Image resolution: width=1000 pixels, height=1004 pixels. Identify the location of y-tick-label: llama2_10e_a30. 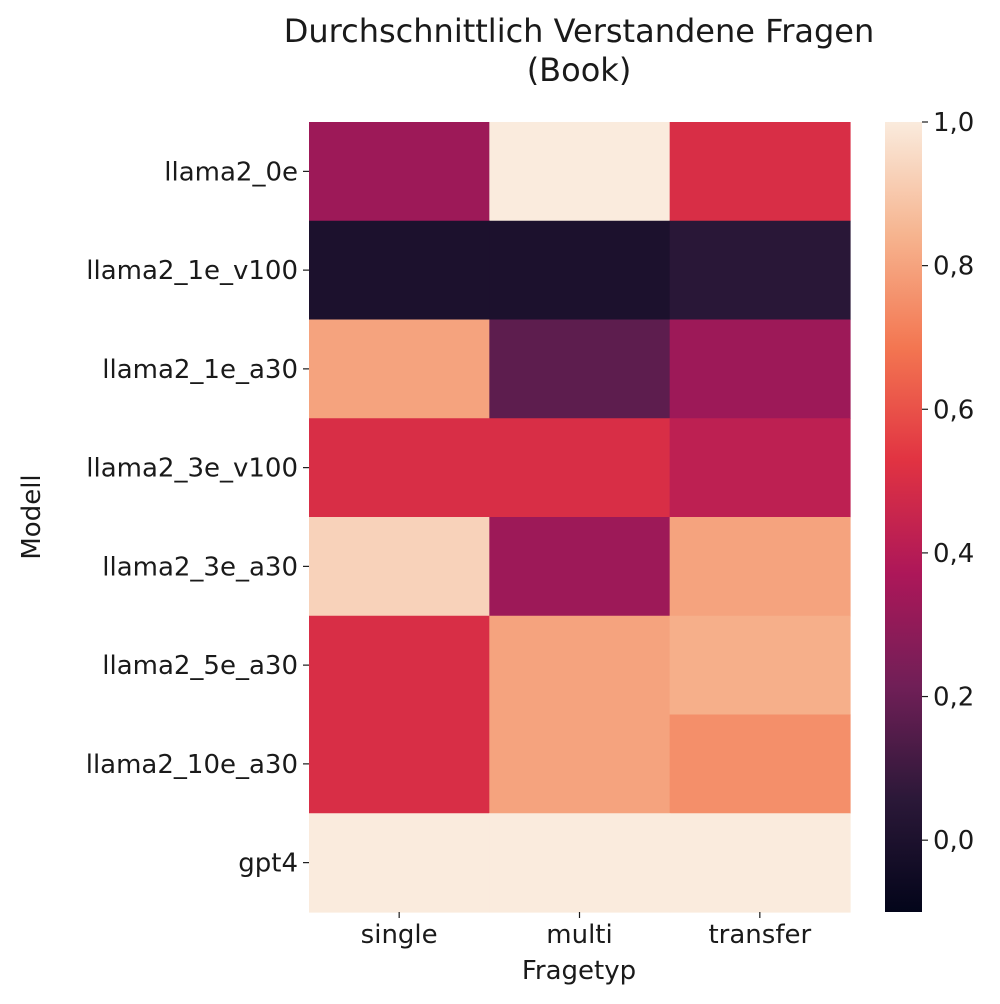
(192, 765).